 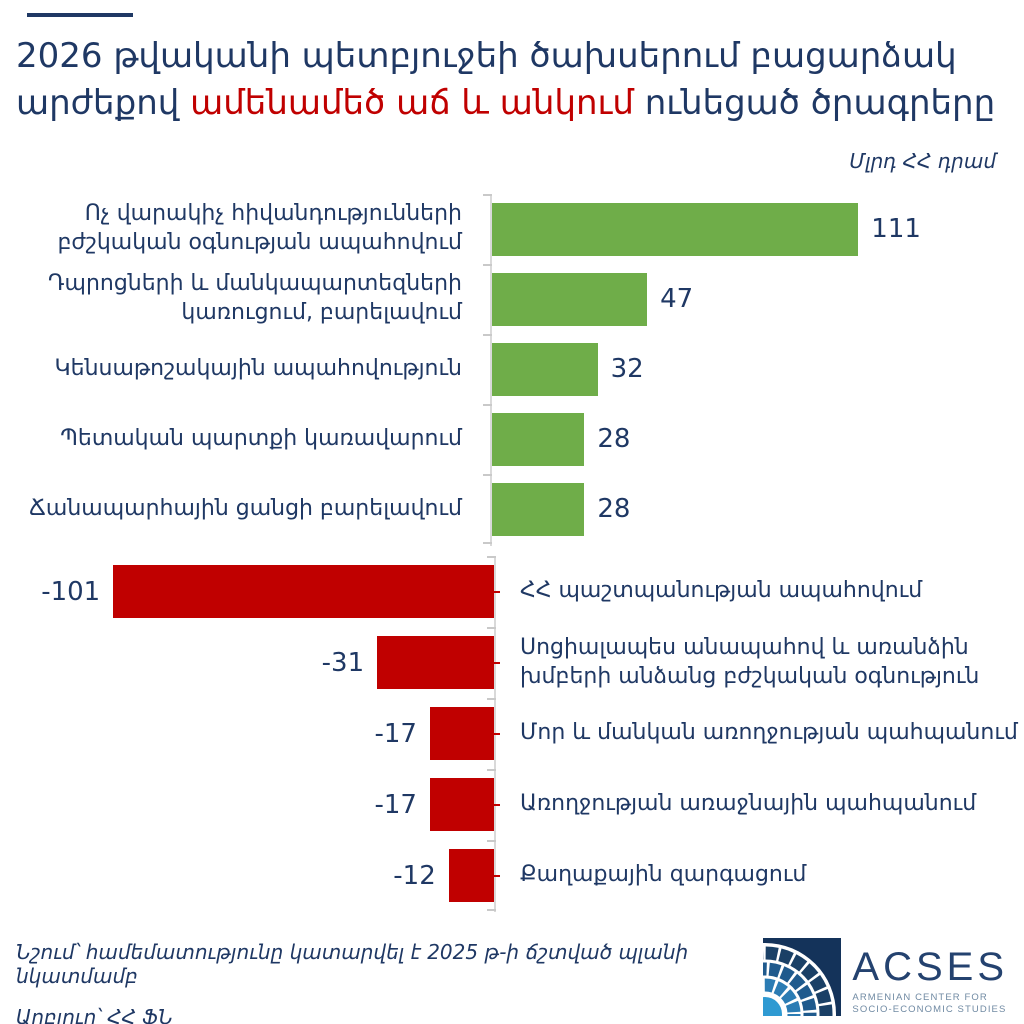 I want to click on chart-row-decrease: -17 Մոր և մանկան առողջության պահպանում, so click(x=512, y=733).